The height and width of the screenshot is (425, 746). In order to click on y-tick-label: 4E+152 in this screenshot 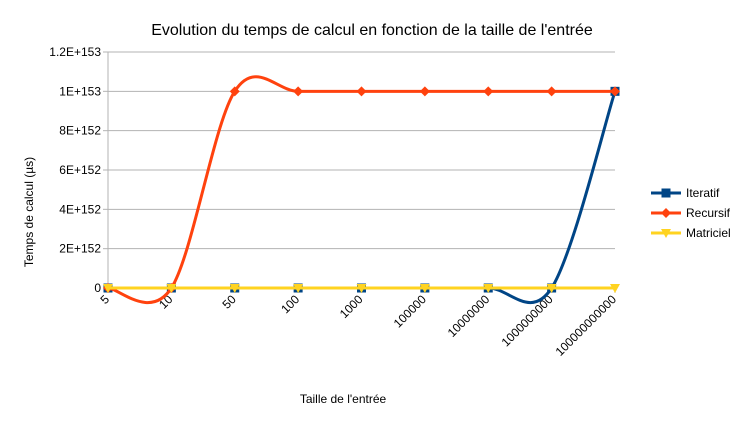, I will do `click(80, 209)`.